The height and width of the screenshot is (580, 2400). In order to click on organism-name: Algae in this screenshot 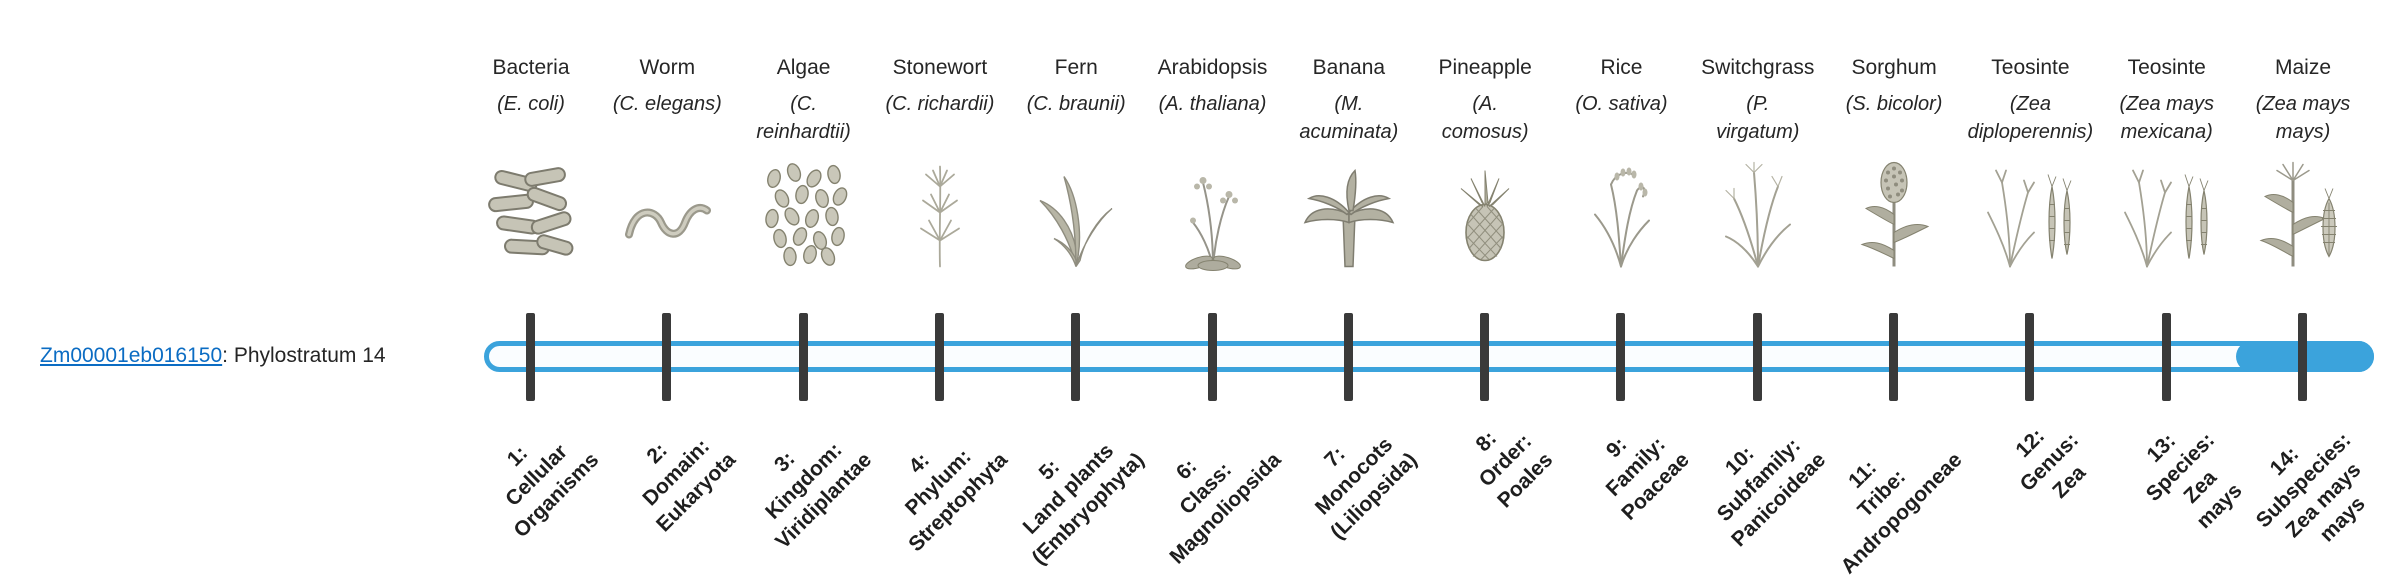, I will do `click(803, 67)`.